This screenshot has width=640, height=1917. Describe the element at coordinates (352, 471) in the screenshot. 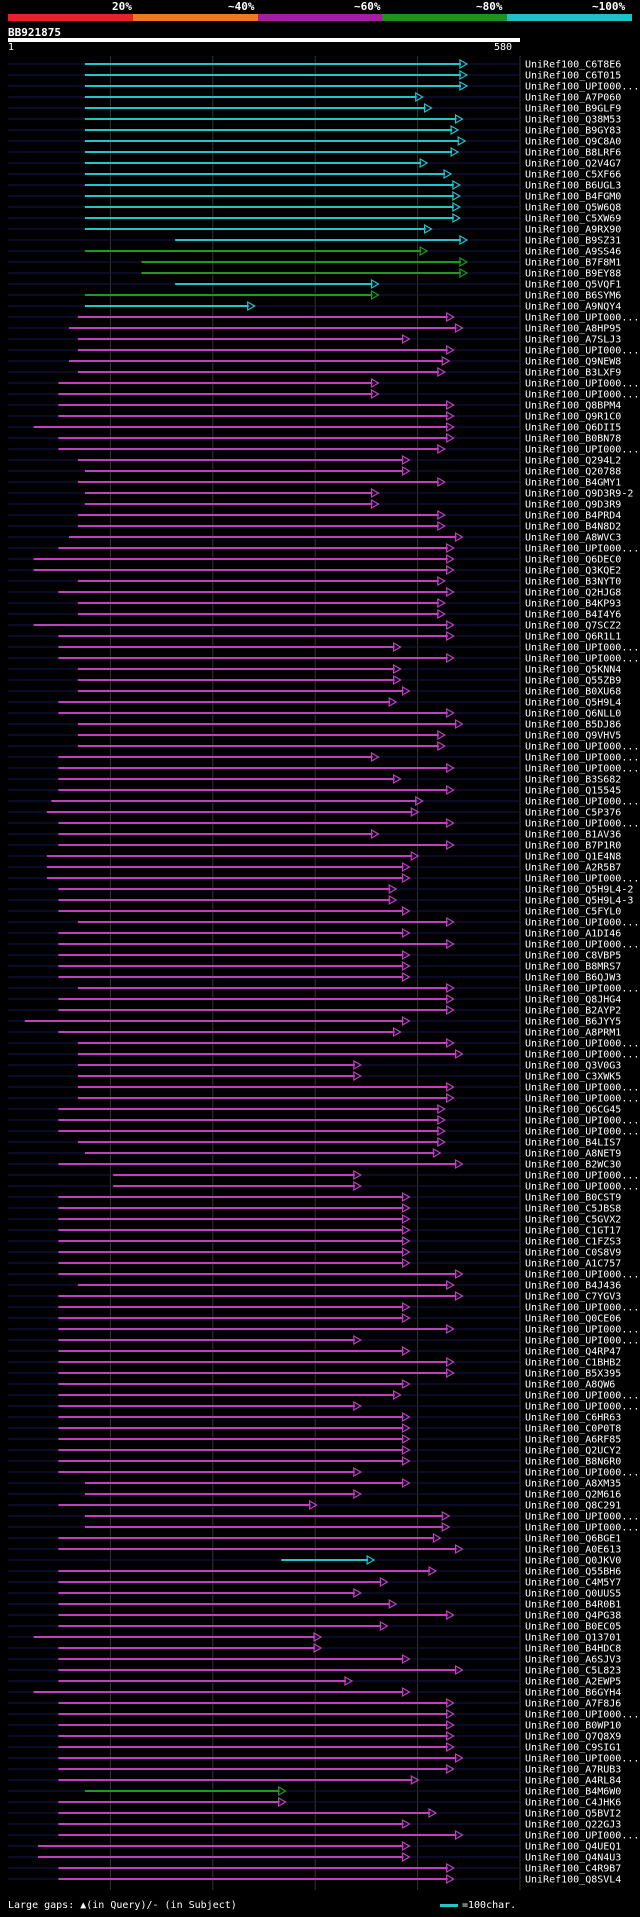

I see `hit-row: UniRef100_Q20788` at that location.